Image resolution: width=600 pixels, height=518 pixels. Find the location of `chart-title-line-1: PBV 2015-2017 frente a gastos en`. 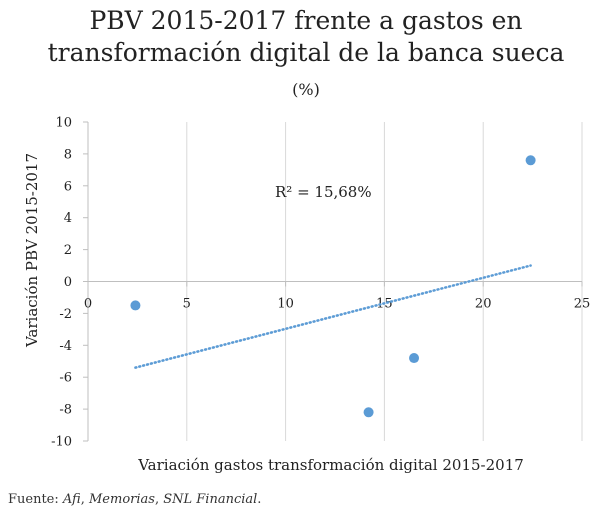

chart-title-line-1: PBV 2015-2017 frente a gastos en is located at coordinates (305, 20).